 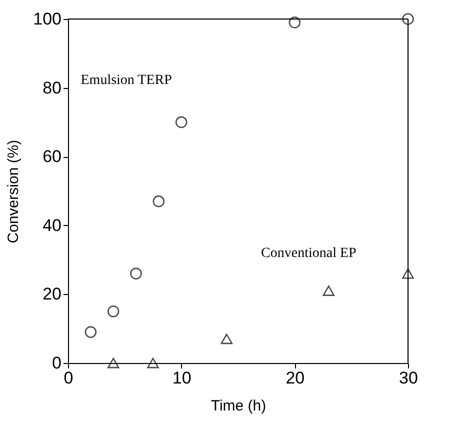 I want to click on y-tick-label: 40, so click(x=52, y=225).